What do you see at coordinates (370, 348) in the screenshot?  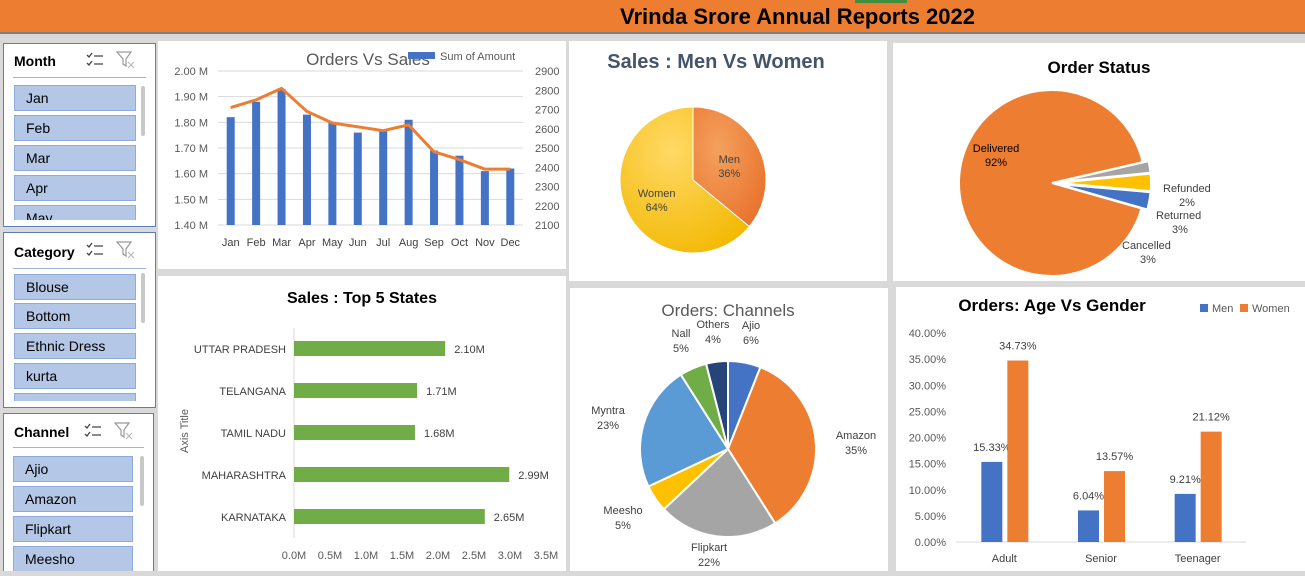 I see `bar-uttar-pradesh` at bounding box center [370, 348].